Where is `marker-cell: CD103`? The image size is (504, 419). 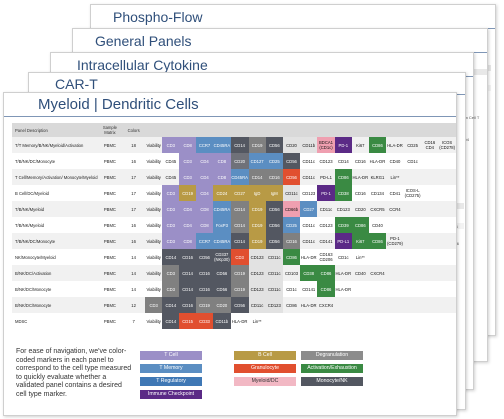 marker-cell: CD103 is located at coordinates (291, 273).